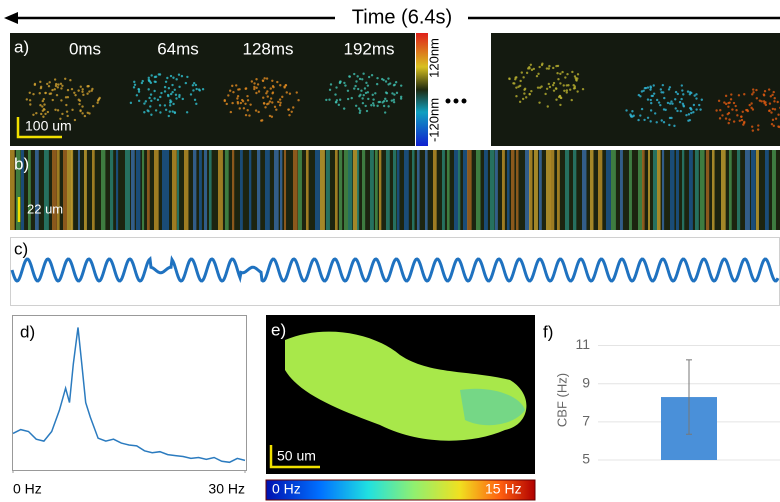 This screenshot has width=780, height=502. Describe the element at coordinates (448, 101) in the screenshot. I see `ellipsis-dot` at that location.